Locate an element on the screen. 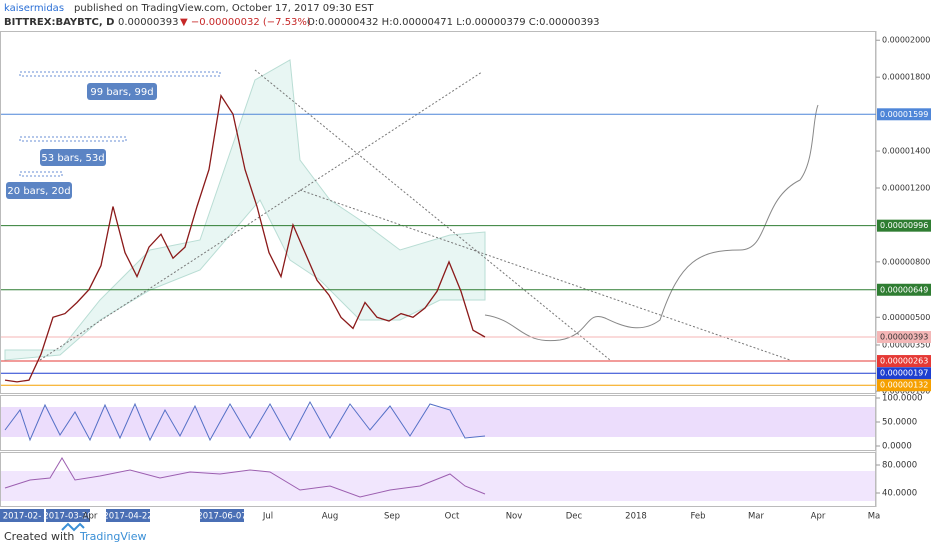  stoch-line is located at coordinates (245, 421).